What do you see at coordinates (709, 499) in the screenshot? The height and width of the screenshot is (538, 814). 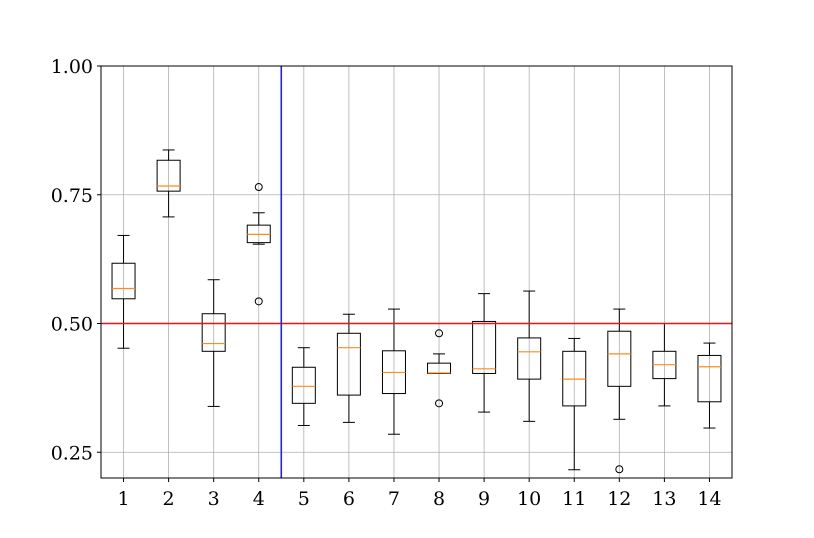 I see `x-tick-label: 14` at bounding box center [709, 499].